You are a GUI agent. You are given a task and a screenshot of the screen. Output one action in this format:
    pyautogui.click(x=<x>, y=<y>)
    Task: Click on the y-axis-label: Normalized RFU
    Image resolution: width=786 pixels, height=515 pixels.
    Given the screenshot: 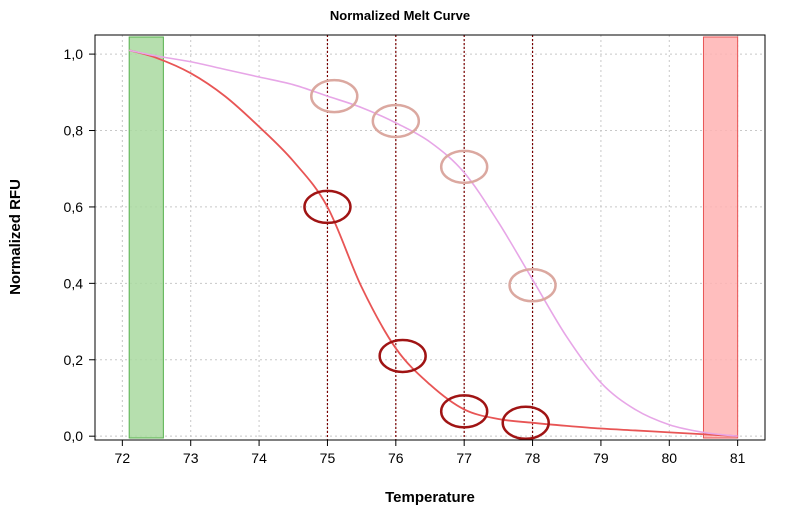 What is the action you would take?
    pyautogui.click(x=15, y=237)
    